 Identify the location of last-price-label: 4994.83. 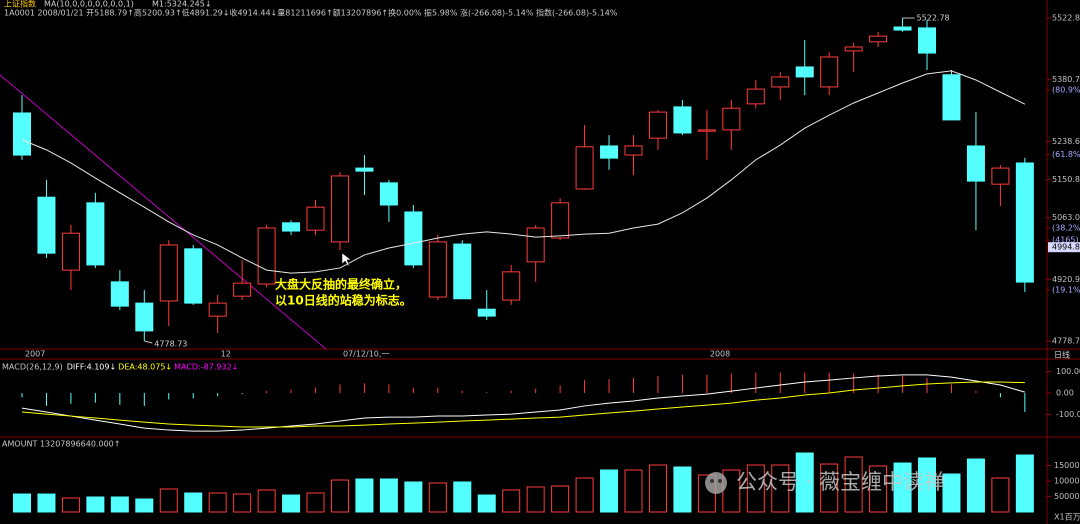
(1066, 247).